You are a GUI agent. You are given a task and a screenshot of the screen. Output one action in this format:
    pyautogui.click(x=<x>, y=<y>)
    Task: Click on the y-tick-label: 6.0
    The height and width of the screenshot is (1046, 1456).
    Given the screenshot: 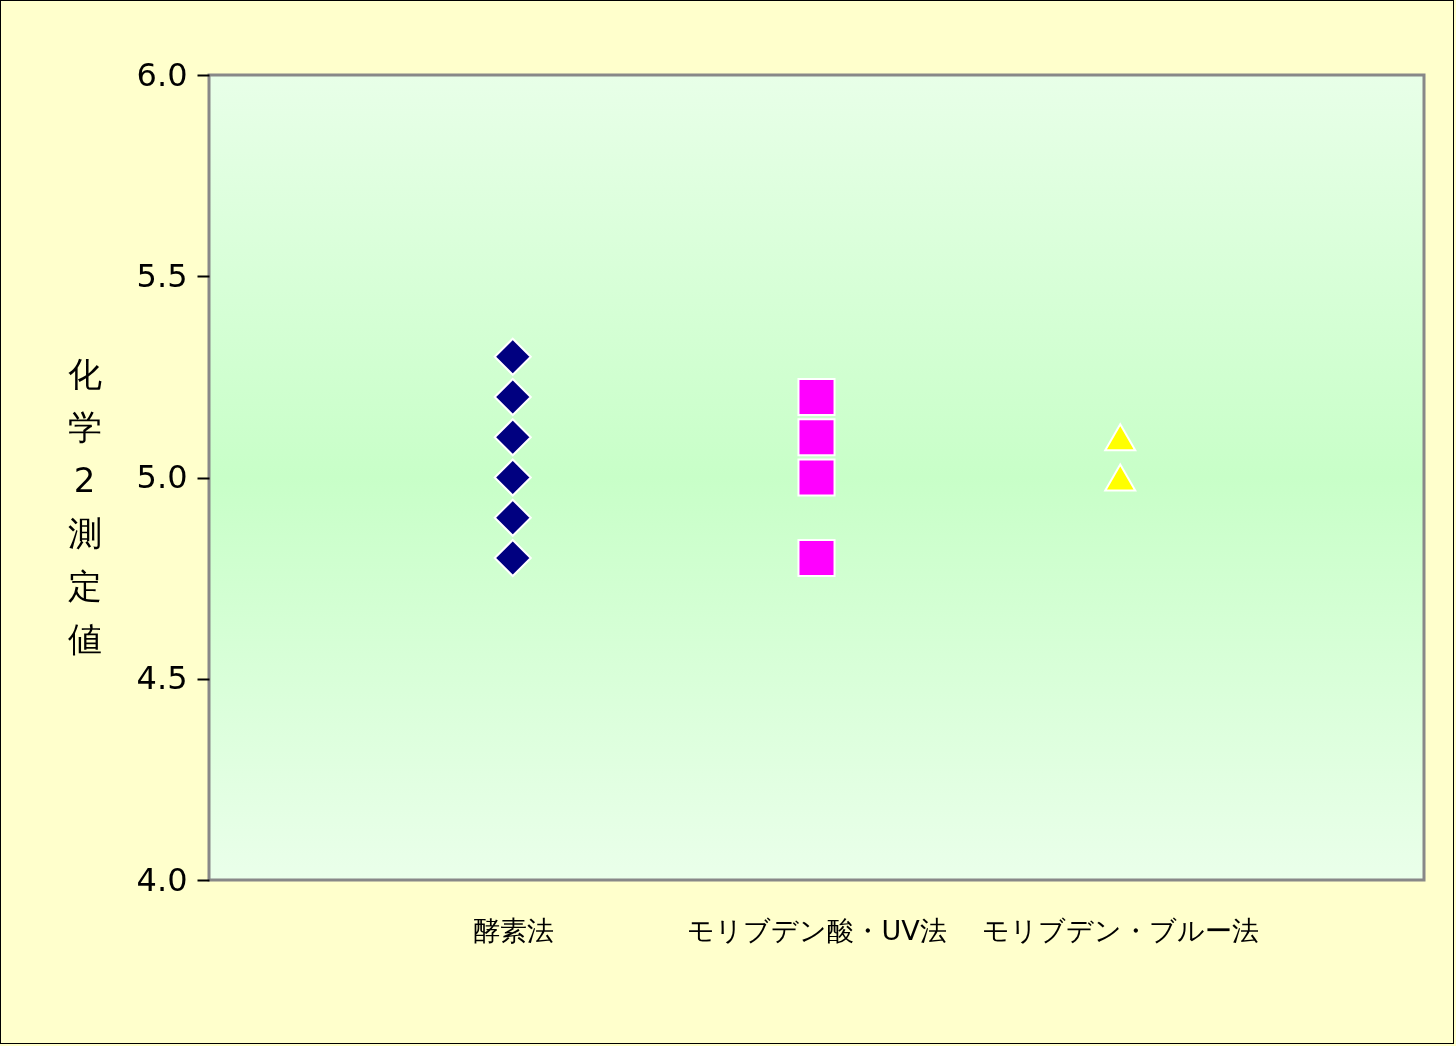 What is the action you would take?
    pyautogui.click(x=162, y=74)
    